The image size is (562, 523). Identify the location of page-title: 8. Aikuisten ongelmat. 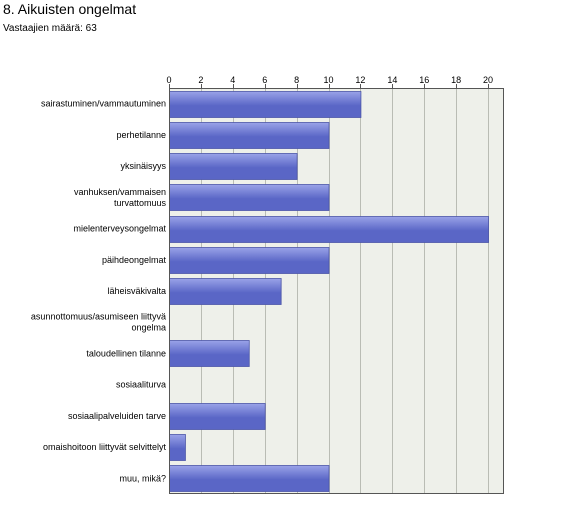
(70, 9).